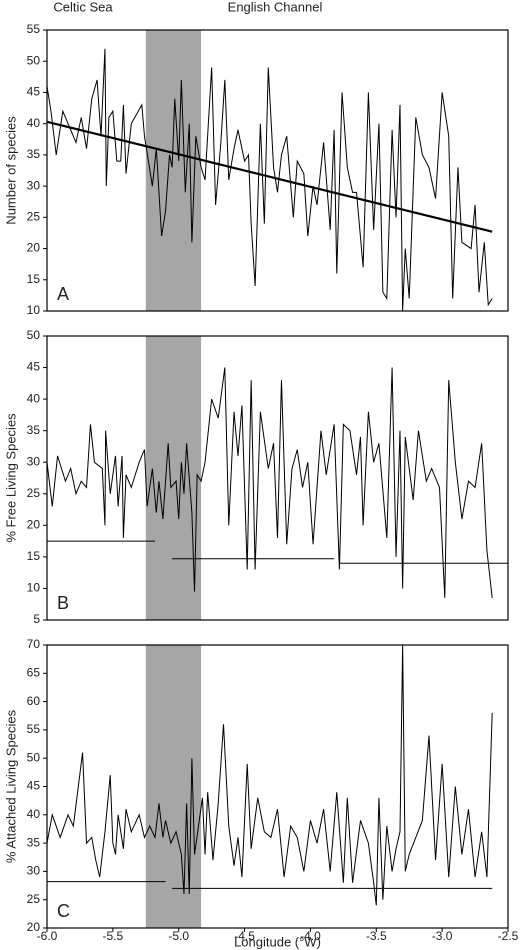  I want to click on x-tick-label: -2.5, so click(508, 936).